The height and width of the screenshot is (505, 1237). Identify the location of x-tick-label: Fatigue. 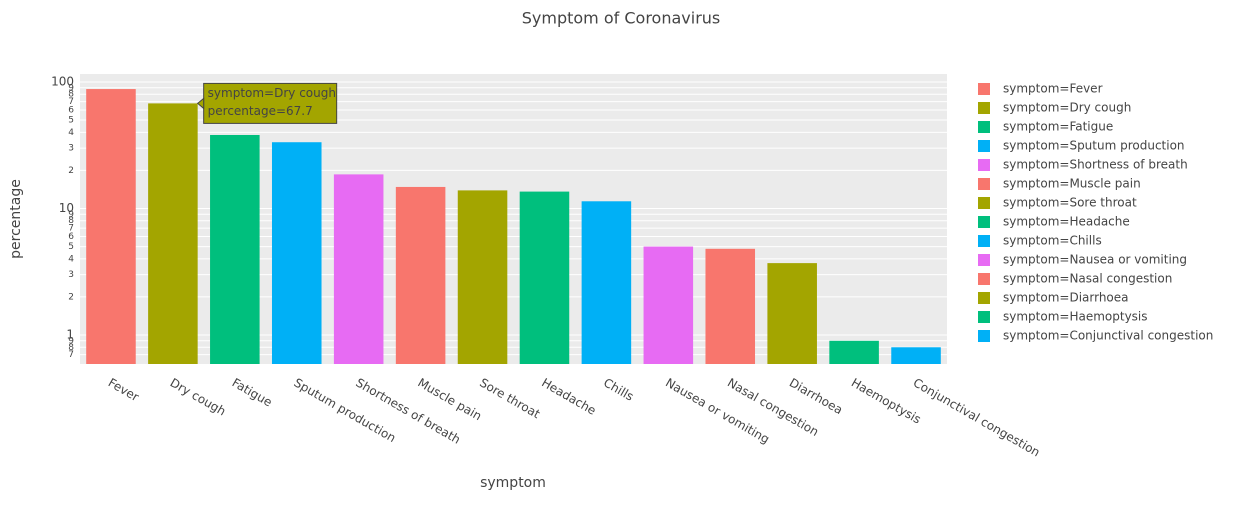
(252, 393).